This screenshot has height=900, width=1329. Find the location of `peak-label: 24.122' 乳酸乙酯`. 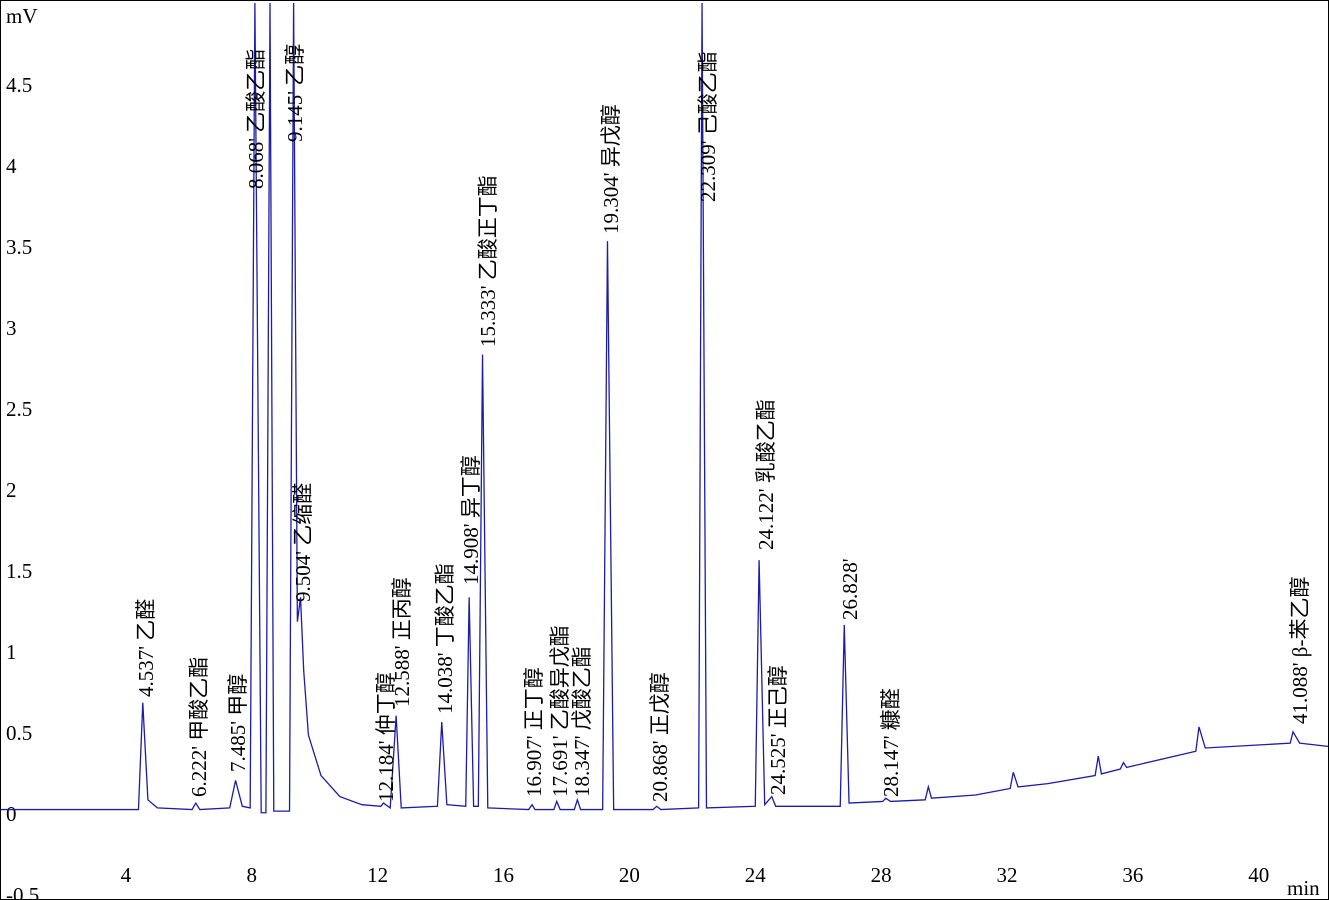

peak-label: 24.122' 乳酸乙酯 is located at coordinates (766, 474).